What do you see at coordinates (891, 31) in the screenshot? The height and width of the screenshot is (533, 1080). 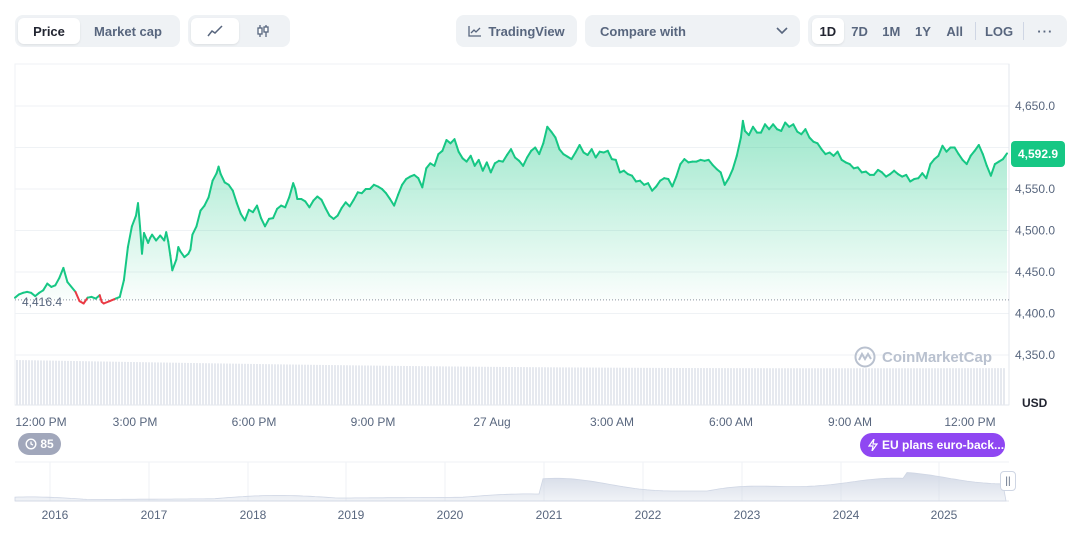 I see `range-1m: 1M` at bounding box center [891, 31].